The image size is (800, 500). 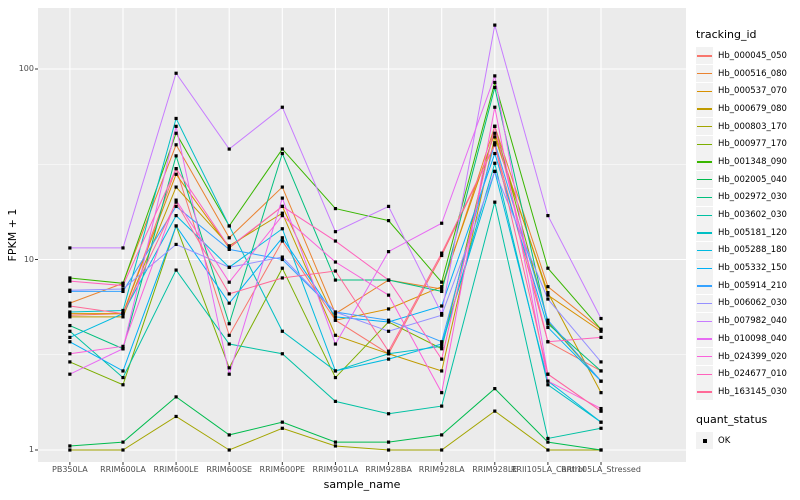 What do you see at coordinates (752, 179) in the screenshot?
I see `legend-item-label: Hb_002005_040` at bounding box center [752, 179].